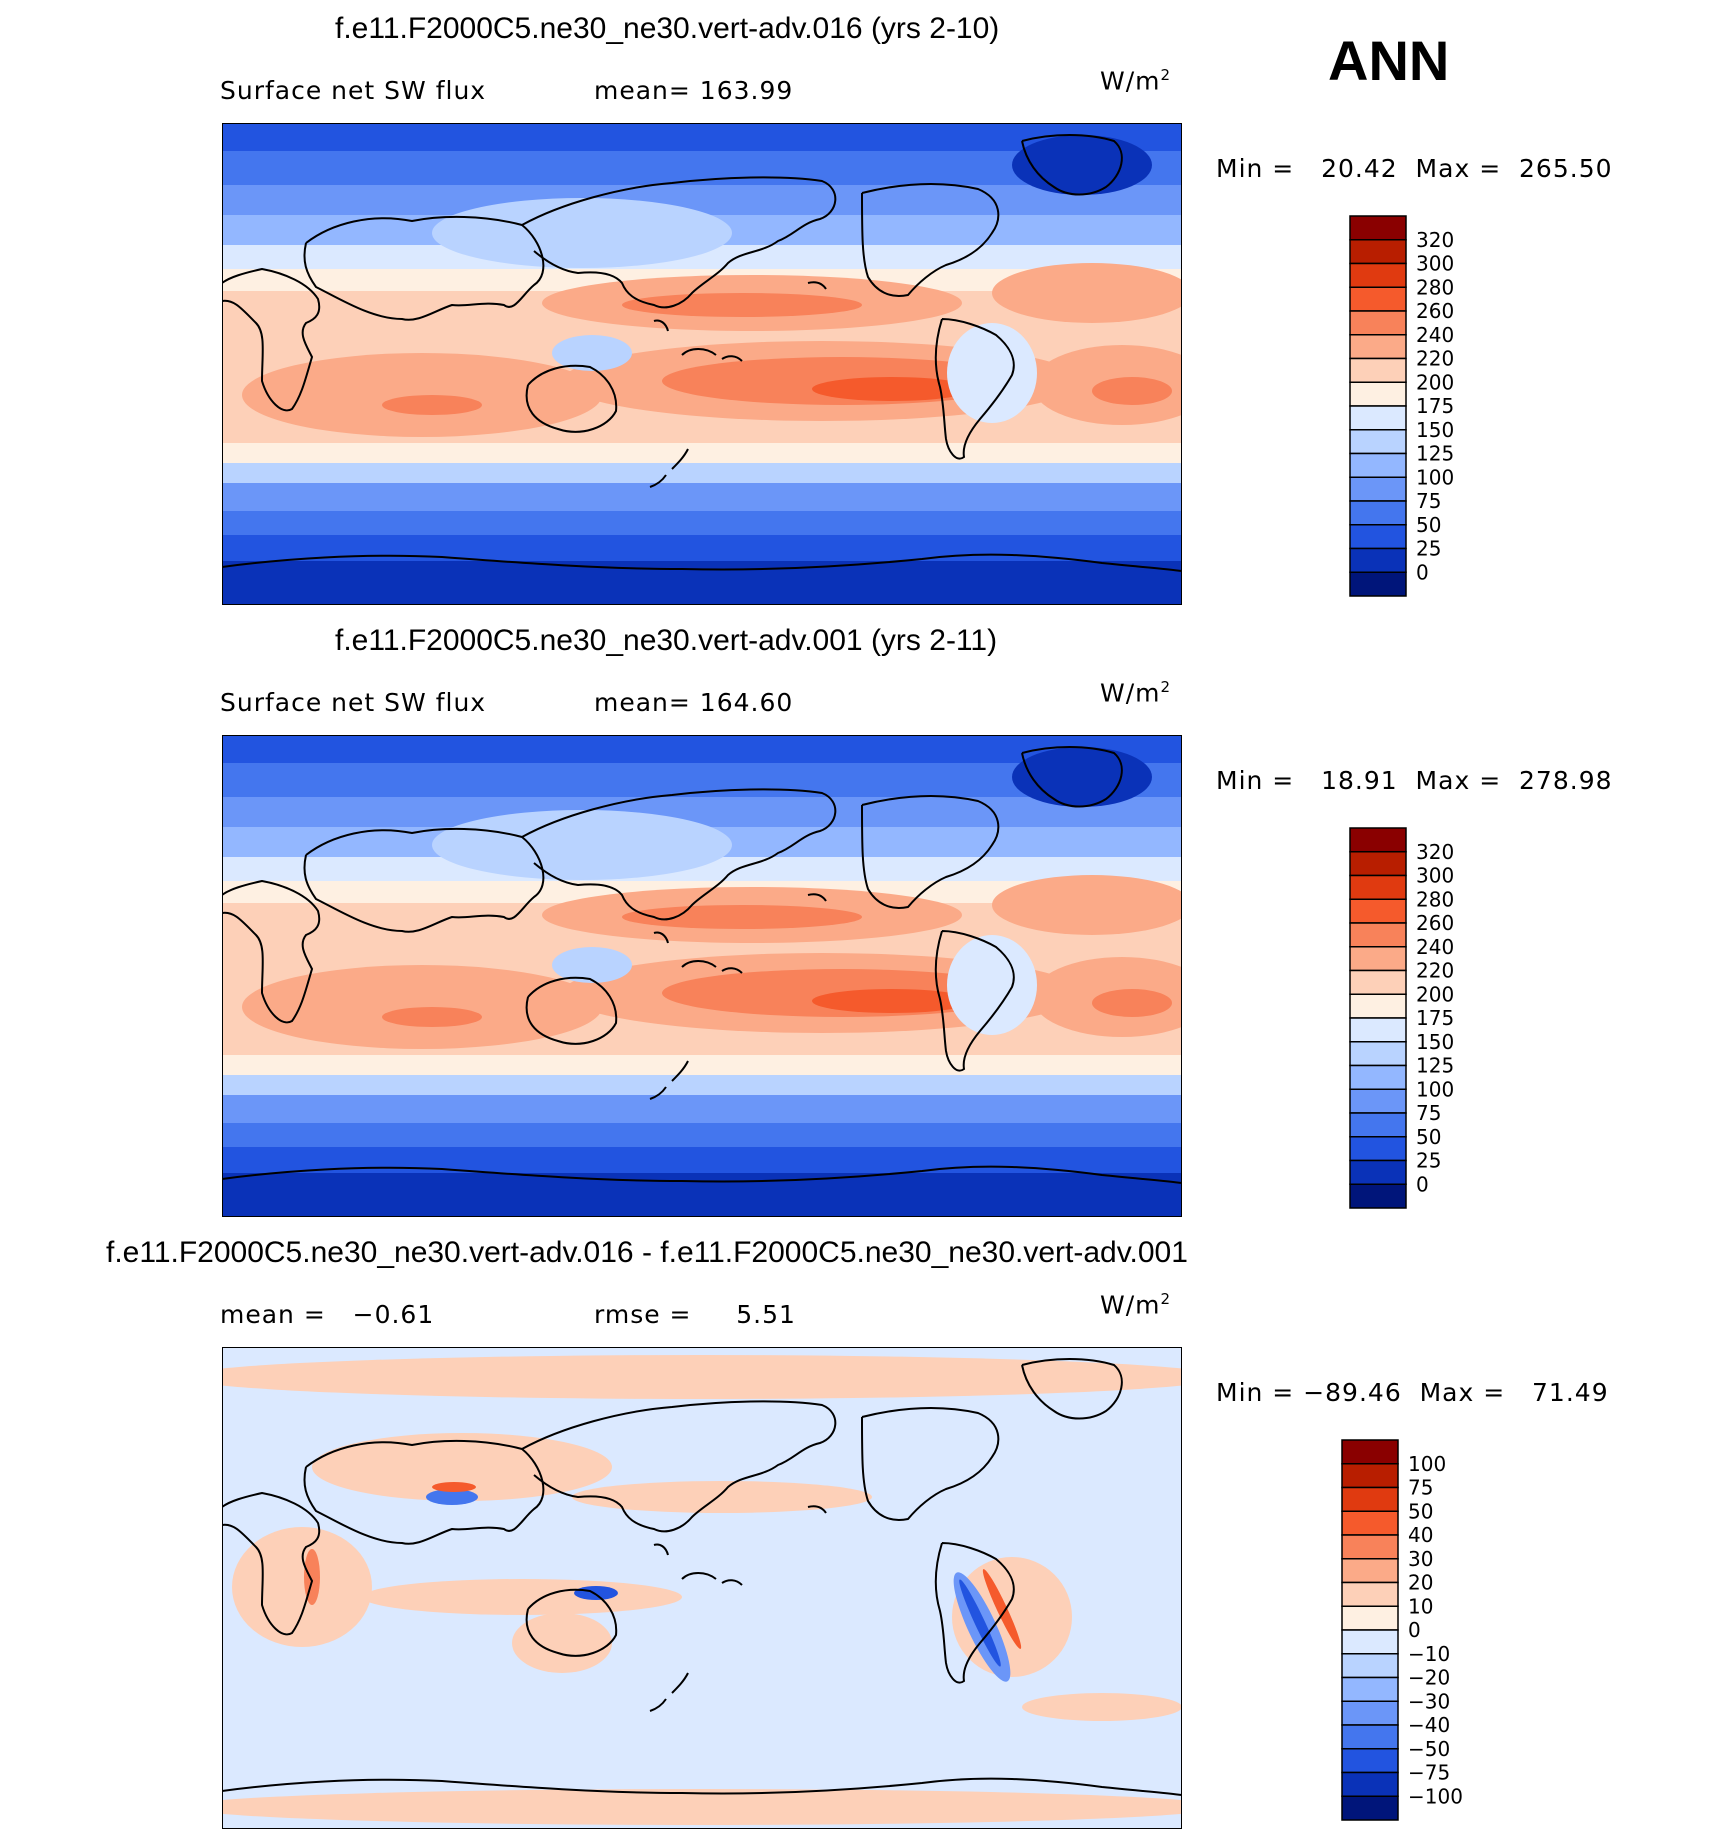  Describe the element at coordinates (1435, 287) in the screenshot. I see `colorbar-1-tick-label: 280` at that location.